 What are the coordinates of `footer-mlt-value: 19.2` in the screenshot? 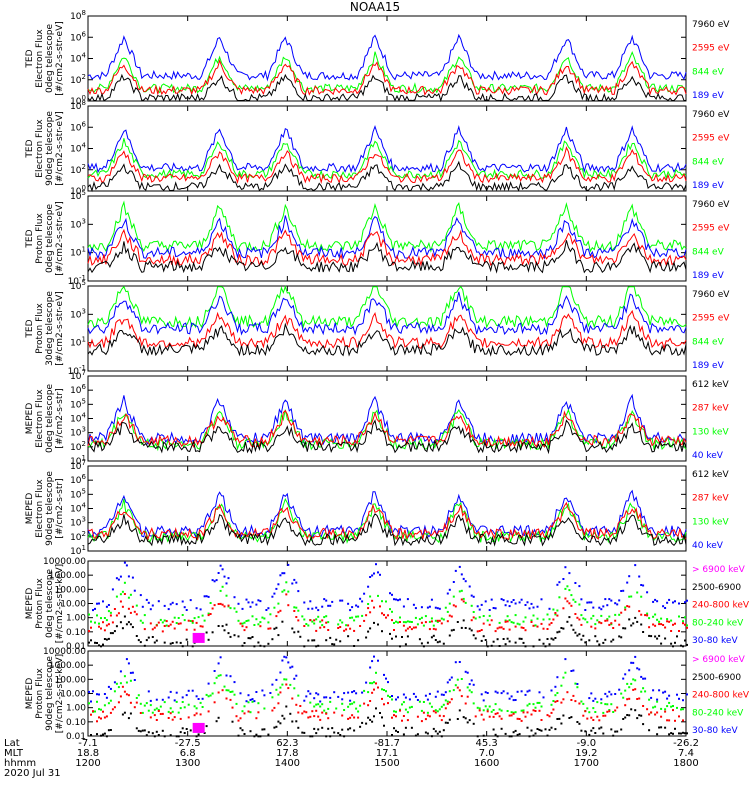 It's located at (586, 753).